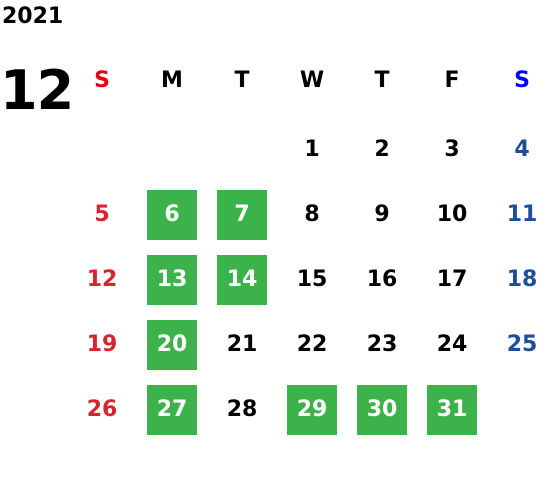  What do you see at coordinates (102, 279) in the screenshot?
I see `day: 12` at bounding box center [102, 279].